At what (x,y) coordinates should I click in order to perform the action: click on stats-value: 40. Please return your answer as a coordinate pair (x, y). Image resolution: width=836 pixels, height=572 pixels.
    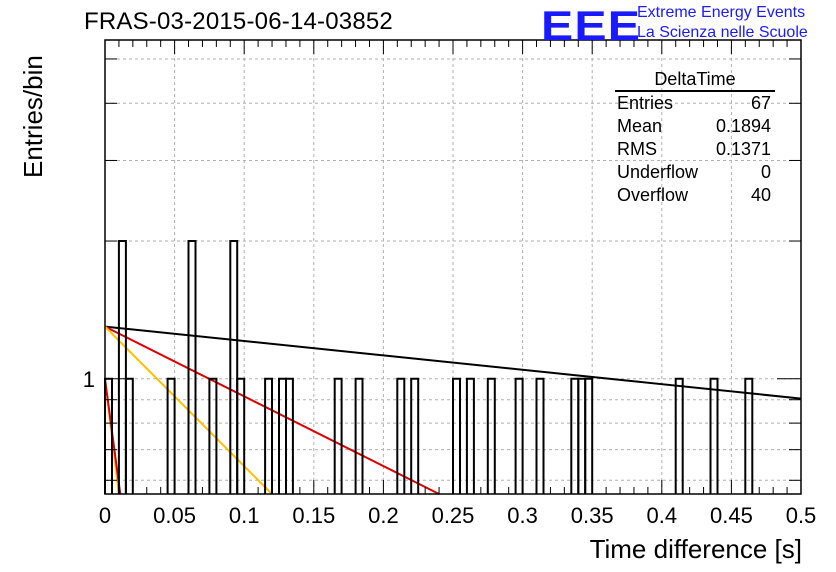
    Looking at the image, I should click on (760, 195).